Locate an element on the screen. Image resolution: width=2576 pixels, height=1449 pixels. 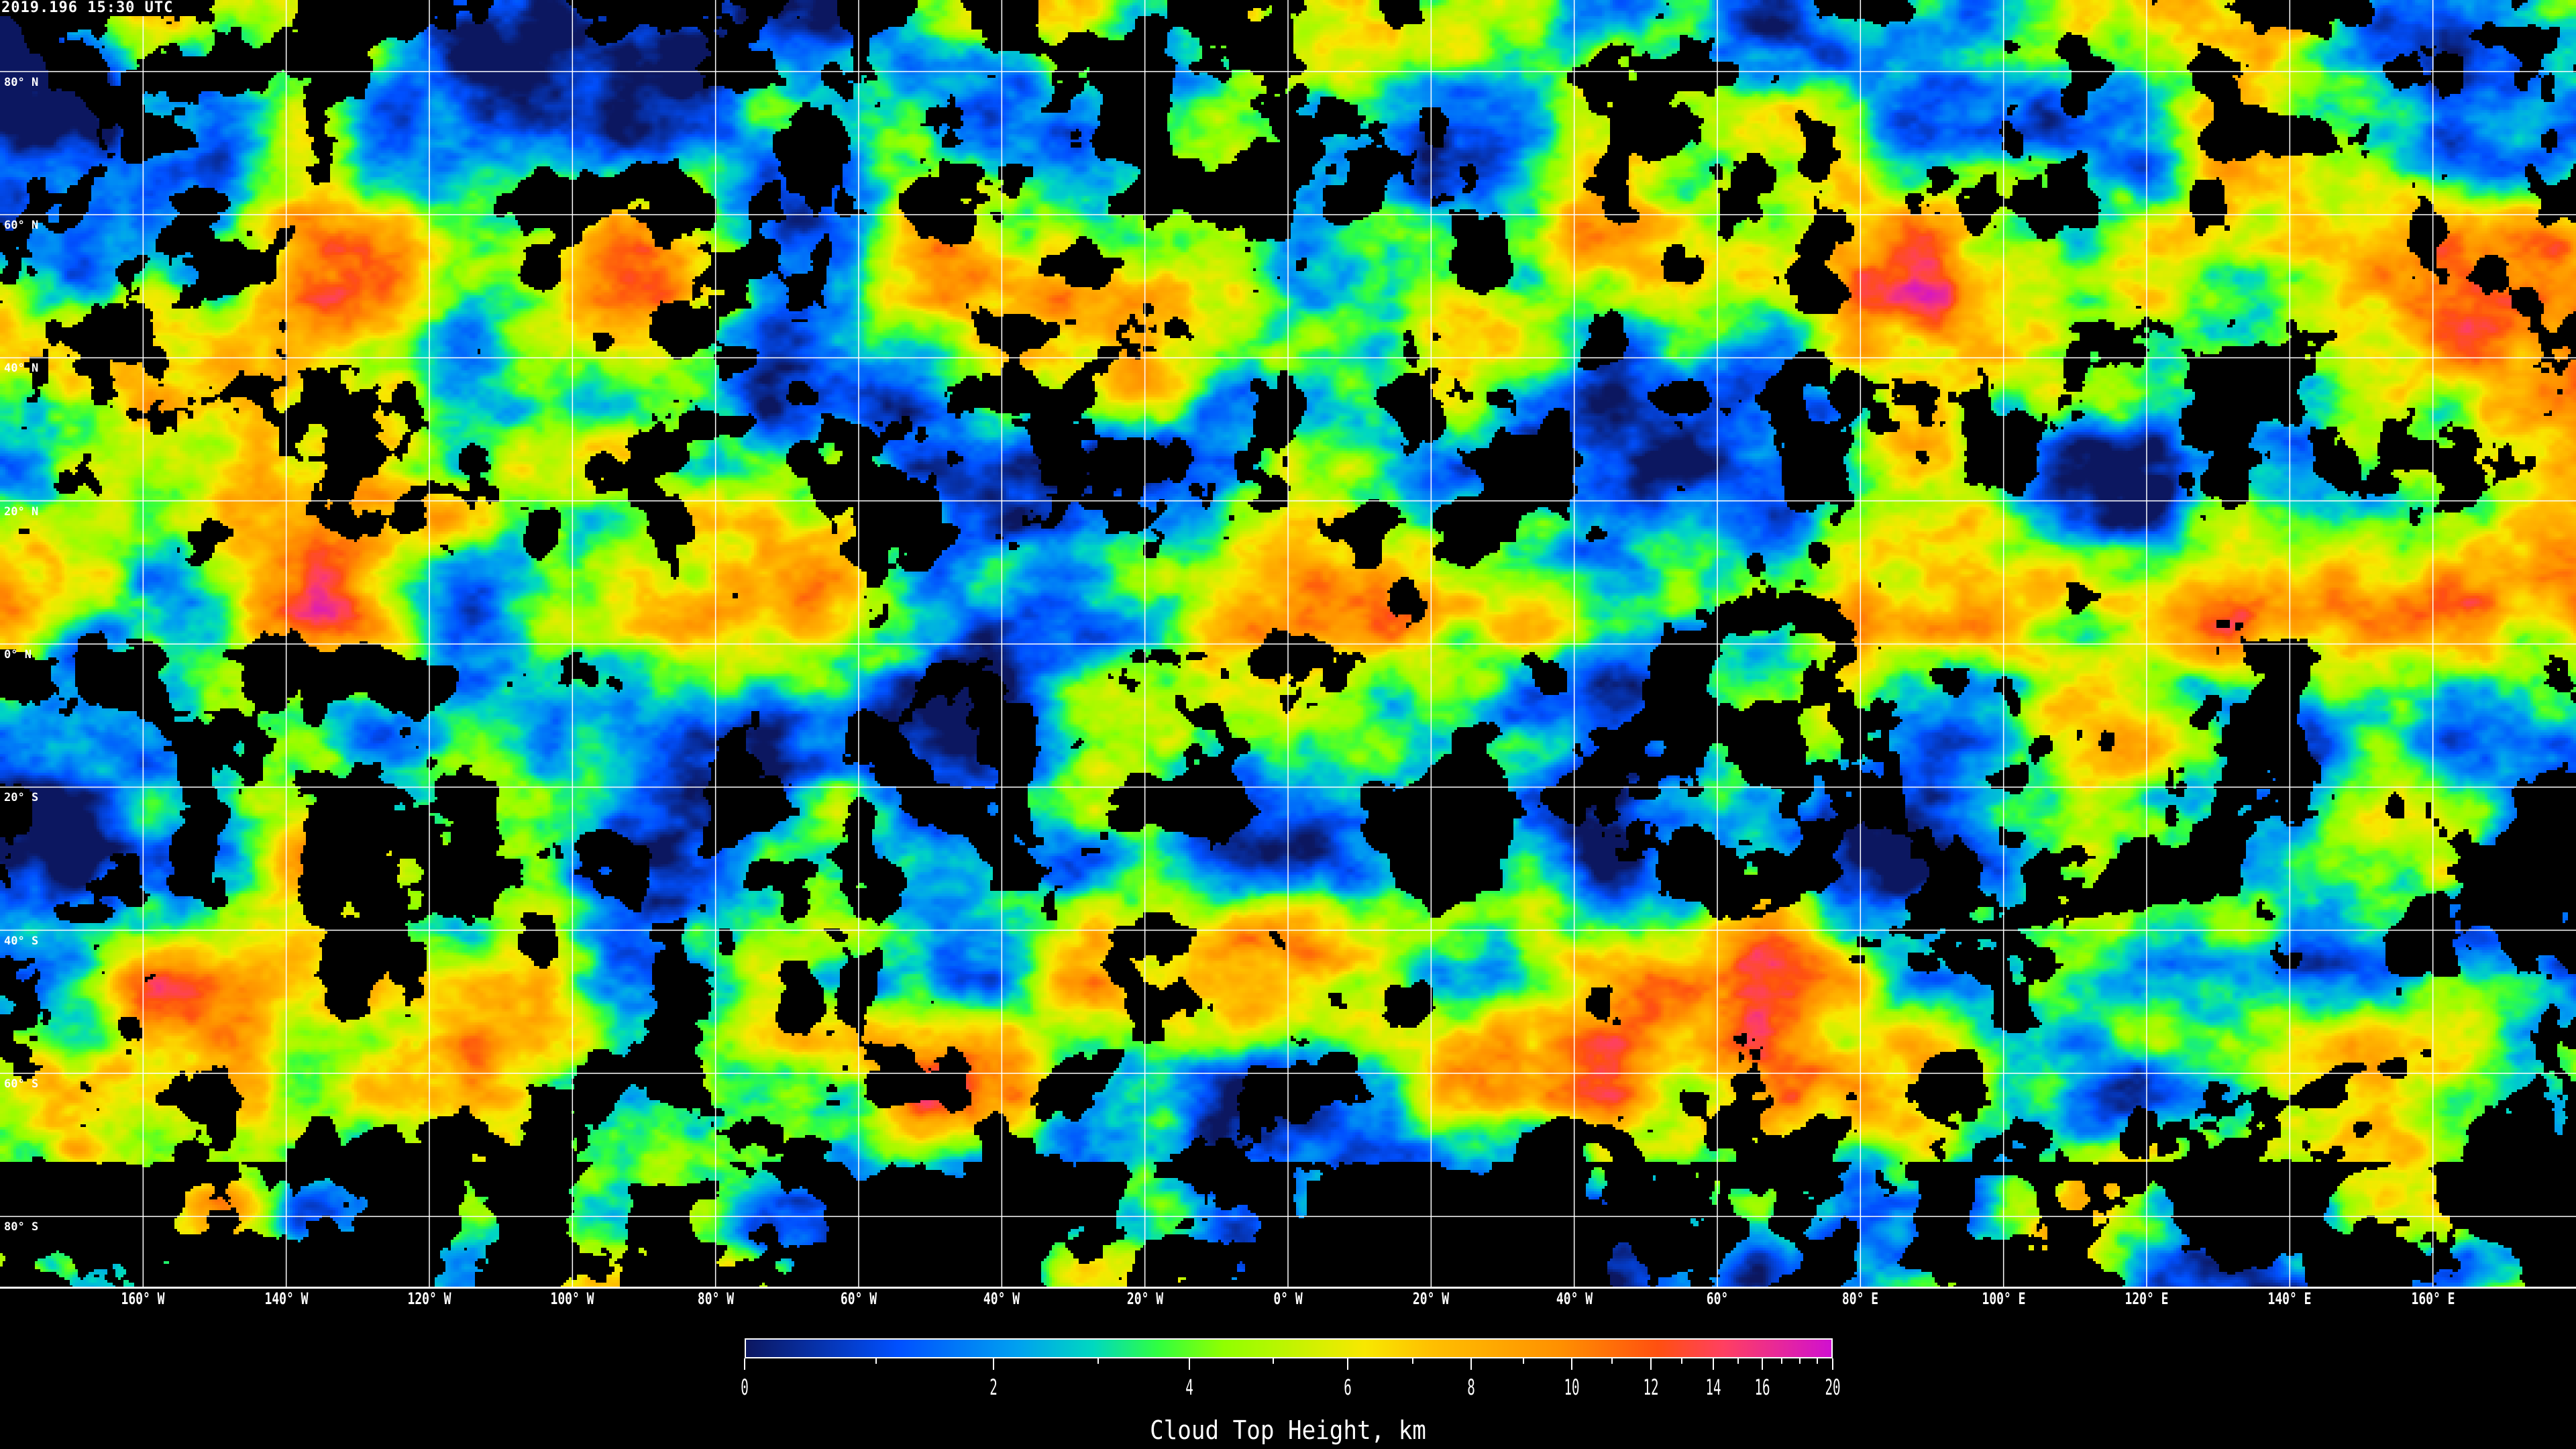
longitude-label: 140° E is located at coordinates (2289, 1298).